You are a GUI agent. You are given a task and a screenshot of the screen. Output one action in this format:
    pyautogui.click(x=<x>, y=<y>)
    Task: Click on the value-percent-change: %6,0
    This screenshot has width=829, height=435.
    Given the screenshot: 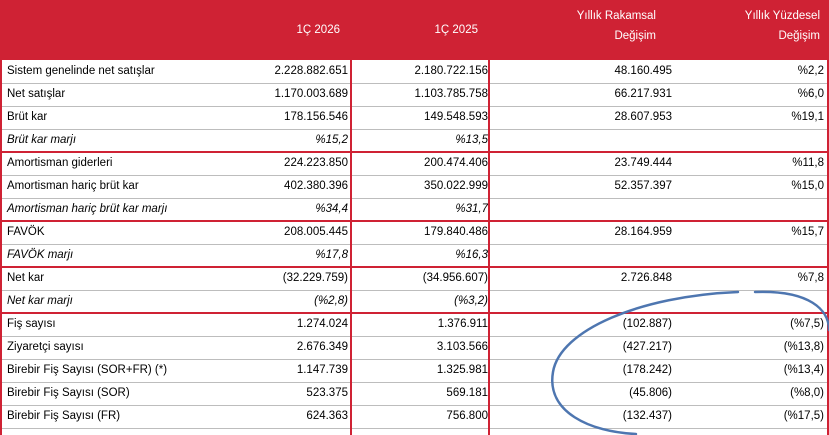 What is the action you would take?
    pyautogui.click(x=810, y=94)
    